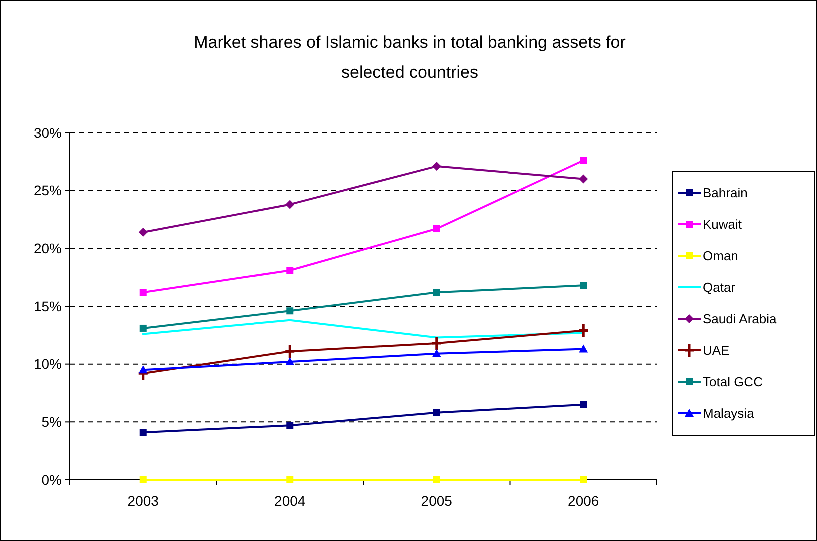  I want to click on y-tick-label: 0%, so click(52, 480).